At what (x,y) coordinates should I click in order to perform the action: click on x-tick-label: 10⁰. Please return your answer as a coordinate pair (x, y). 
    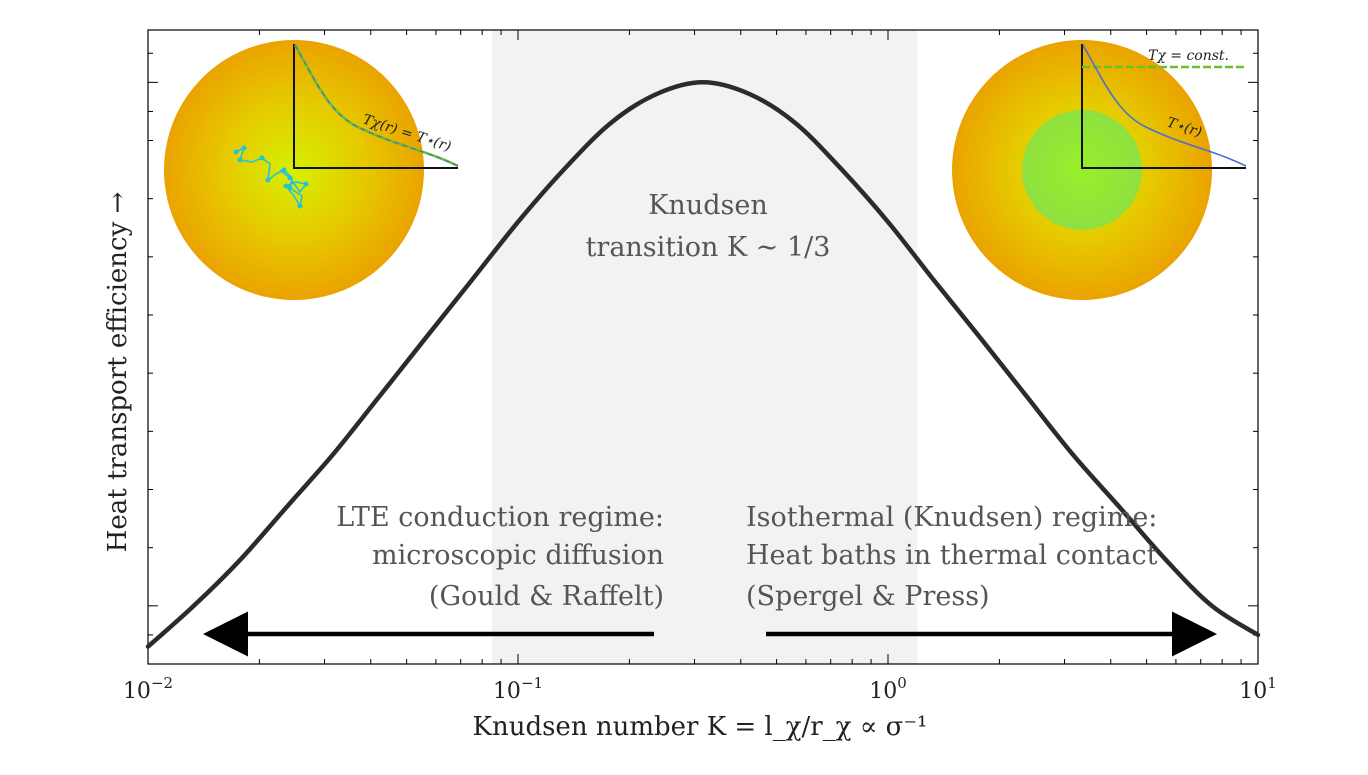
    Looking at the image, I should click on (888, 689).